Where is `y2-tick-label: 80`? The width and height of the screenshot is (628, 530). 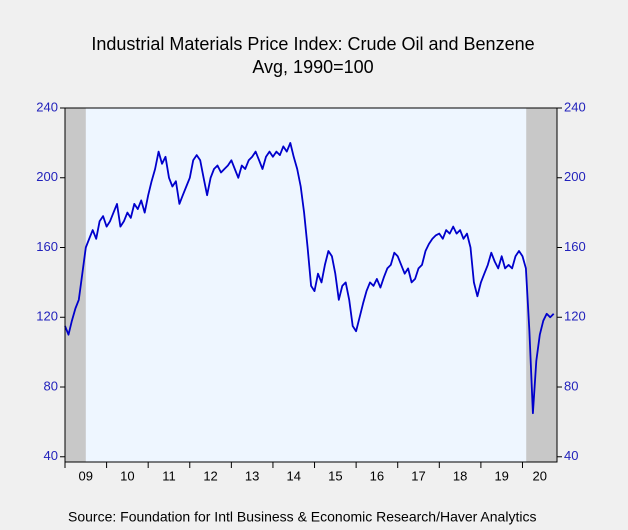 y2-tick-label: 80 is located at coordinates (571, 385).